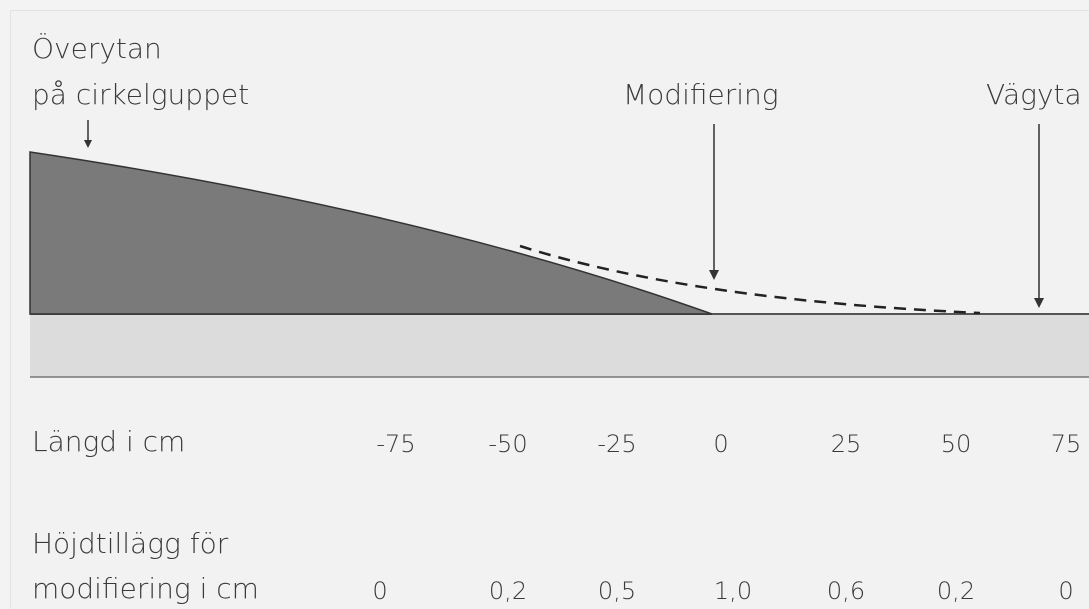 The width and height of the screenshot is (1089, 609). Describe the element at coordinates (141, 94) in the screenshot. I see `bump-surface-label-line2: på cirkelguppet` at that location.